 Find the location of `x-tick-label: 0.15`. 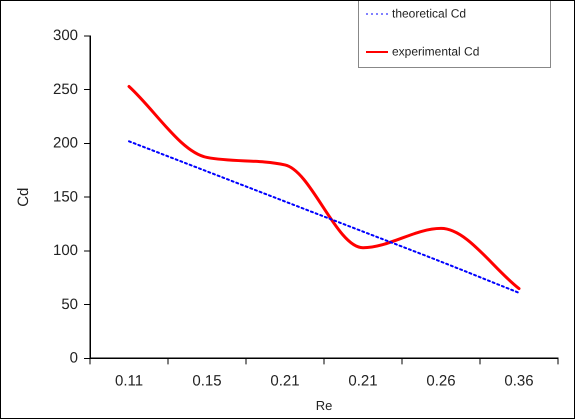

x-tick-label: 0.15 is located at coordinates (207, 381).